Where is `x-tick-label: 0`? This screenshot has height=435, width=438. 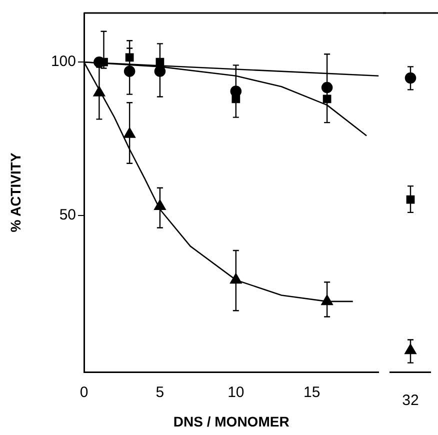
x-tick-label: 0 is located at coordinates (84, 393).